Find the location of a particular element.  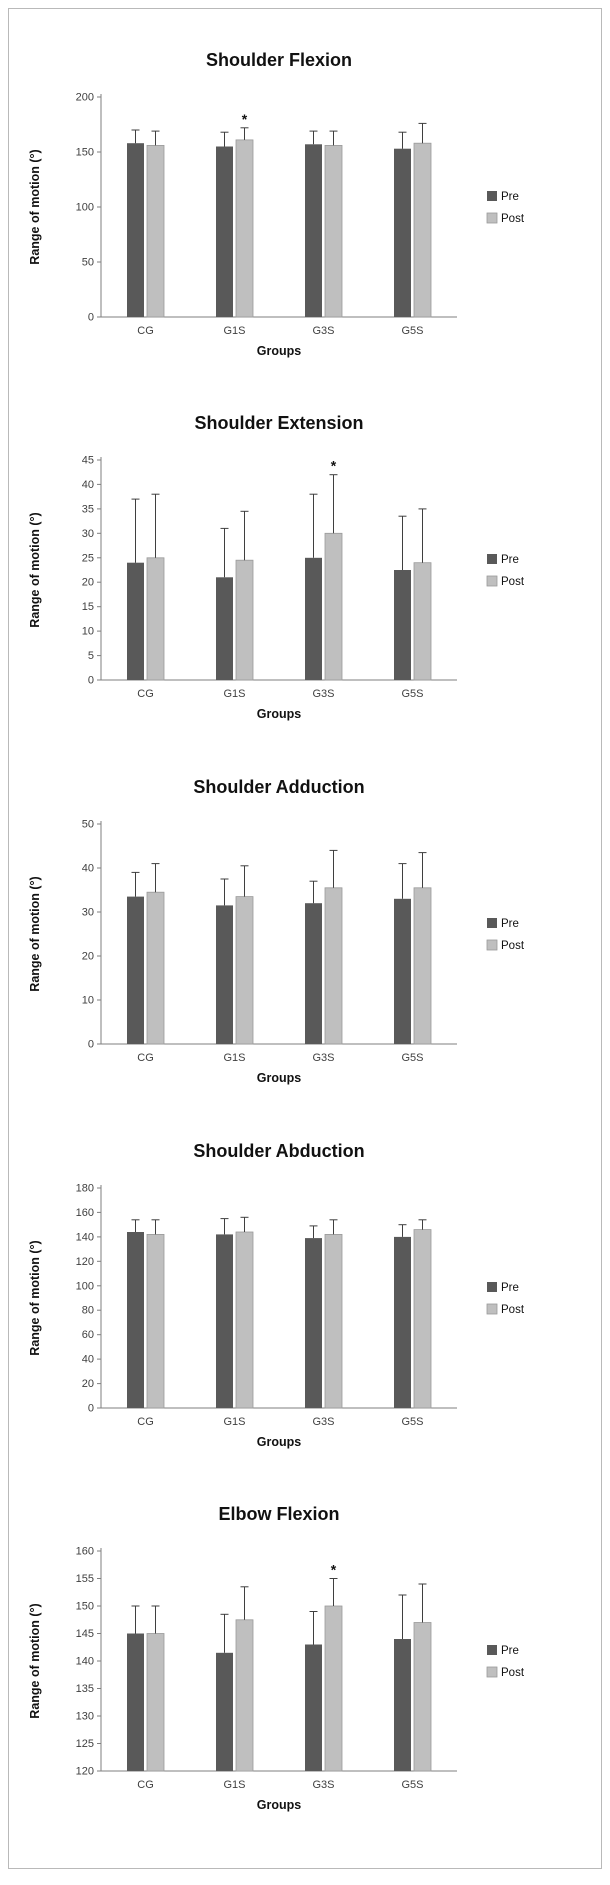

y-tick-label: 45 is located at coordinates (88, 461).